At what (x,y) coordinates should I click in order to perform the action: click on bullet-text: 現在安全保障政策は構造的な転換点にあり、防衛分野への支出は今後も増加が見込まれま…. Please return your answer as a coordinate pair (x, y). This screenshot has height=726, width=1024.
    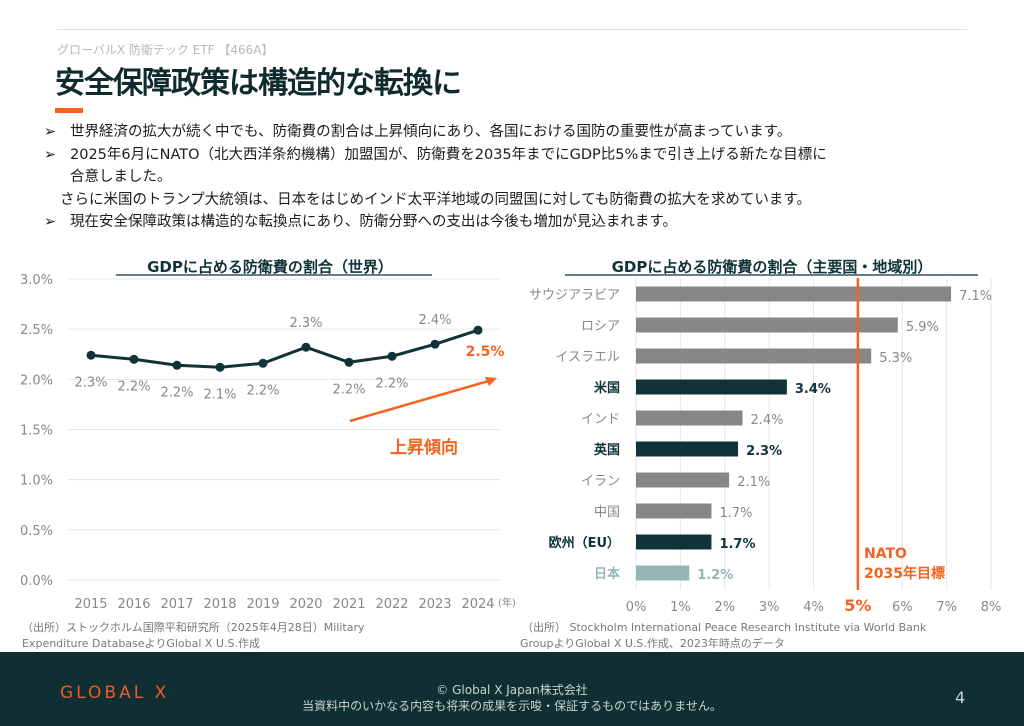
    Looking at the image, I should click on (373, 222).